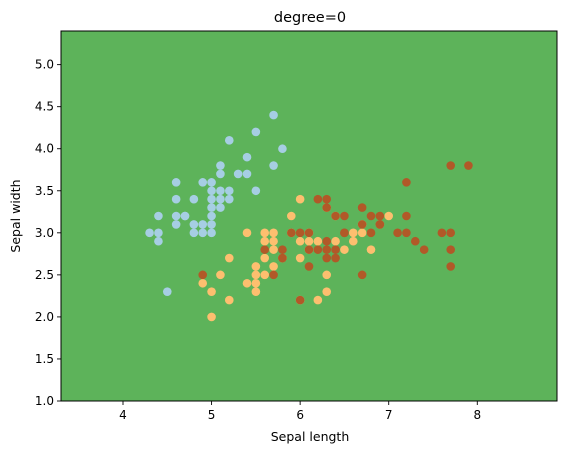 This screenshot has width=567, height=455. What do you see at coordinates (15, 215) in the screenshot?
I see `y-axis-label: Sepal width` at bounding box center [15, 215].